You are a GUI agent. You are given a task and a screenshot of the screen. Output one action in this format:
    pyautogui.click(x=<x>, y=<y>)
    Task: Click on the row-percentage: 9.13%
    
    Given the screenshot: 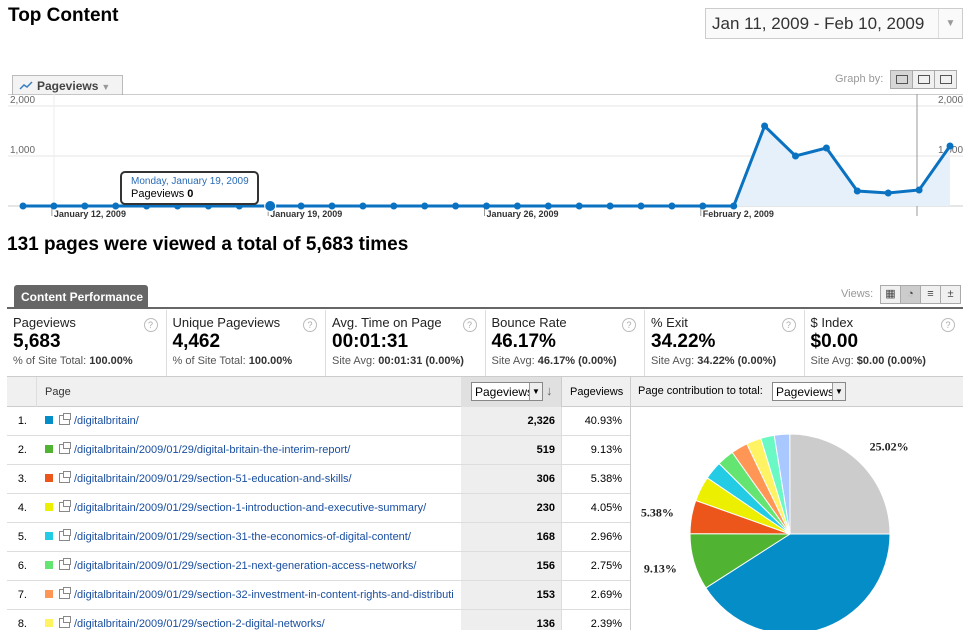 What is the action you would take?
    pyautogui.click(x=595, y=450)
    